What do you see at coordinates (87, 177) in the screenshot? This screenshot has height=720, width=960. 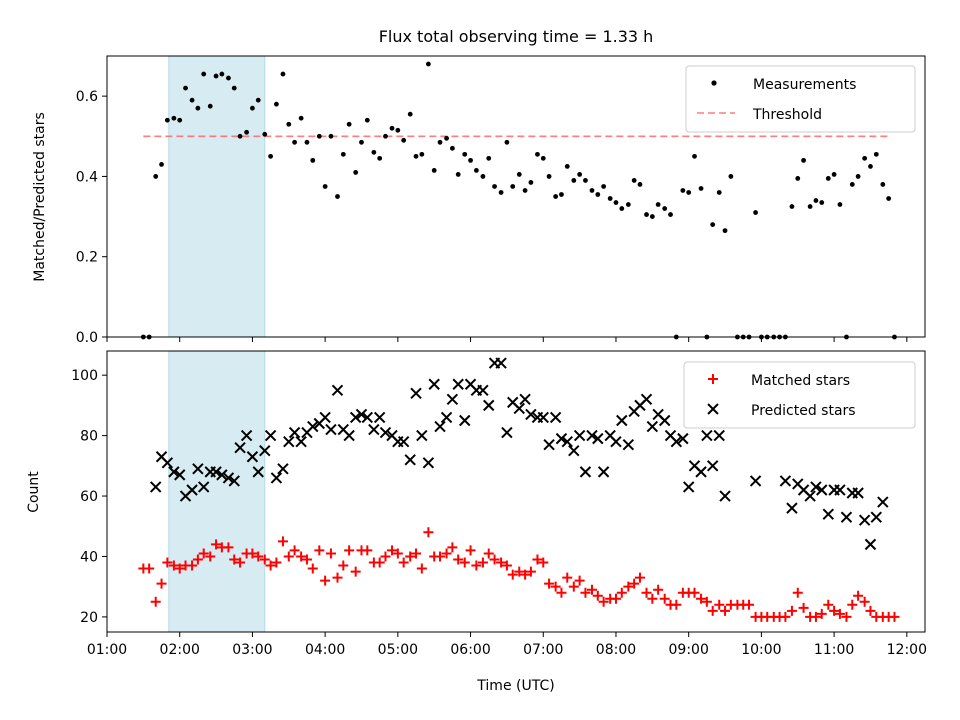 I see `top-ytick-label-2: 0.4` at bounding box center [87, 177].